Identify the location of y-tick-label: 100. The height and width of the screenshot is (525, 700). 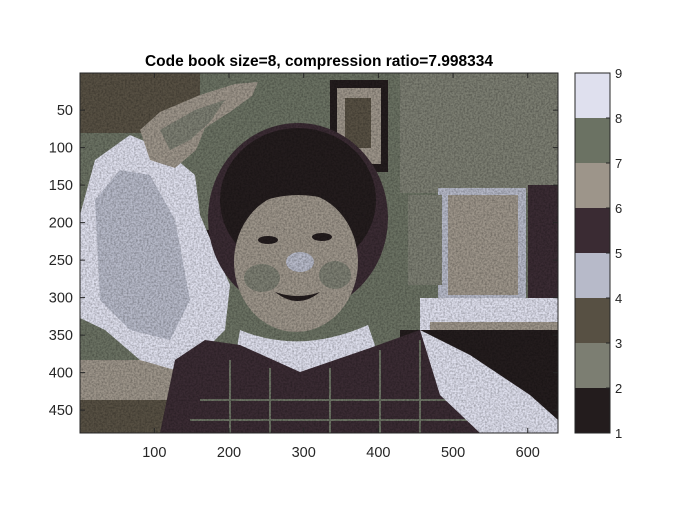
(61, 149).